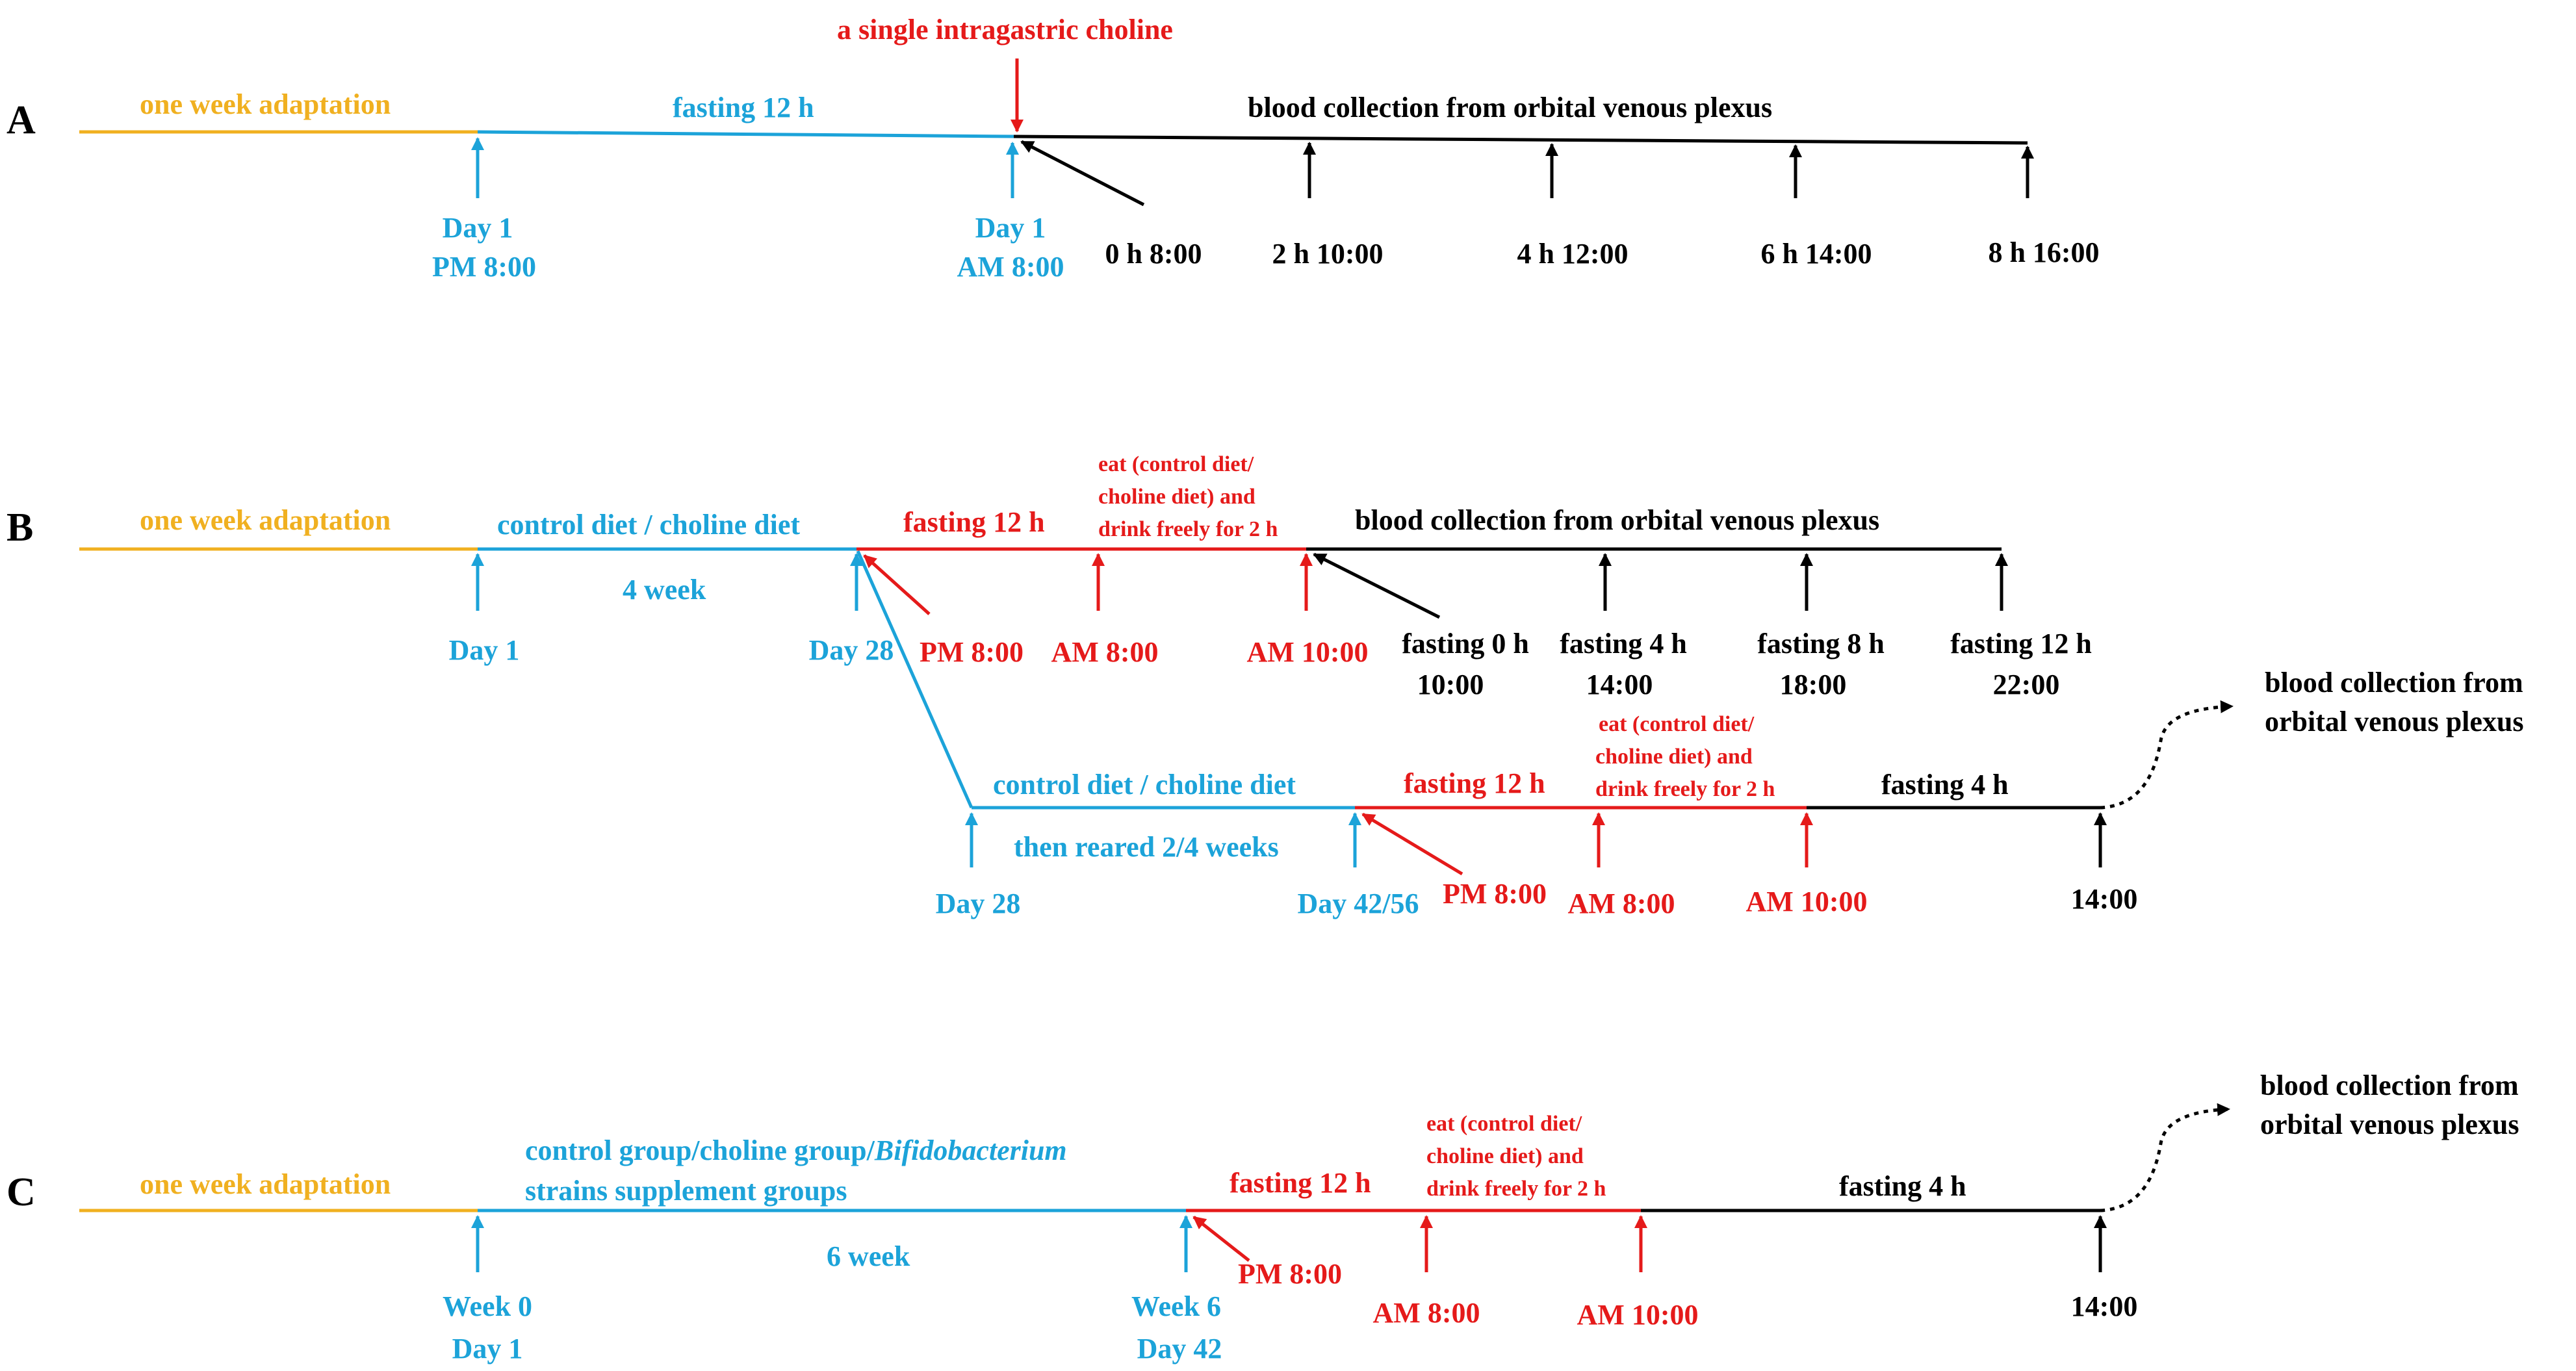  What do you see at coordinates (1011, 228) in the screenshot?
I see `panel-a-day-gavage: Day 1` at bounding box center [1011, 228].